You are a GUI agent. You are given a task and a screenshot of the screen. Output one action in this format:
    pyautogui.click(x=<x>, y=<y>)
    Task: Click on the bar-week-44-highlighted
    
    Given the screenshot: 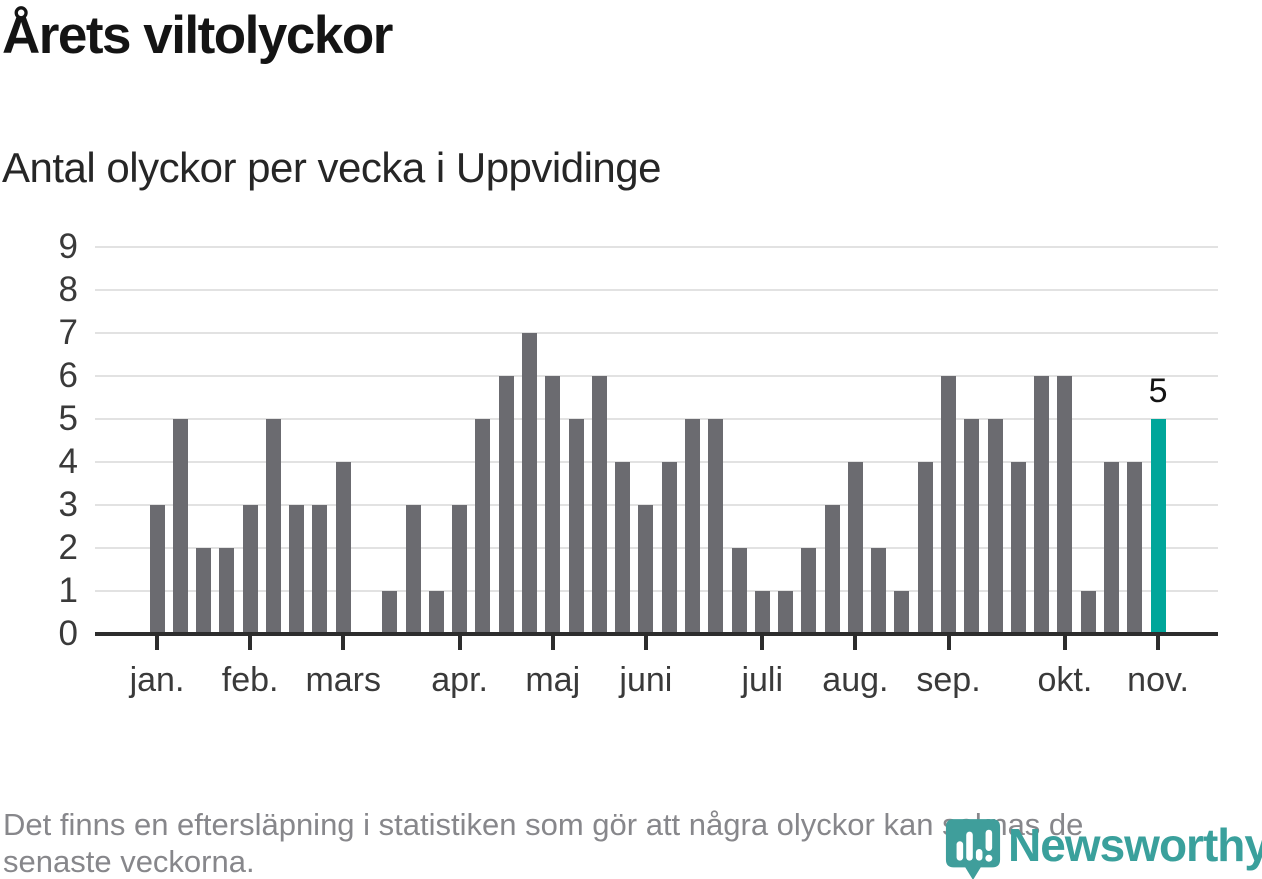 What is the action you would take?
    pyautogui.click(x=1158, y=526)
    